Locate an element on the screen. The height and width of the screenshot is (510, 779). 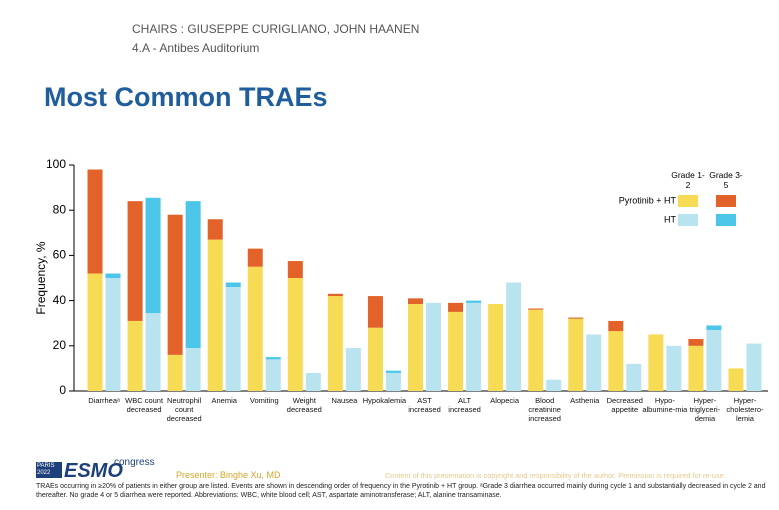
x-tick-label: WBC count decreased is located at coordinates (144, 405).